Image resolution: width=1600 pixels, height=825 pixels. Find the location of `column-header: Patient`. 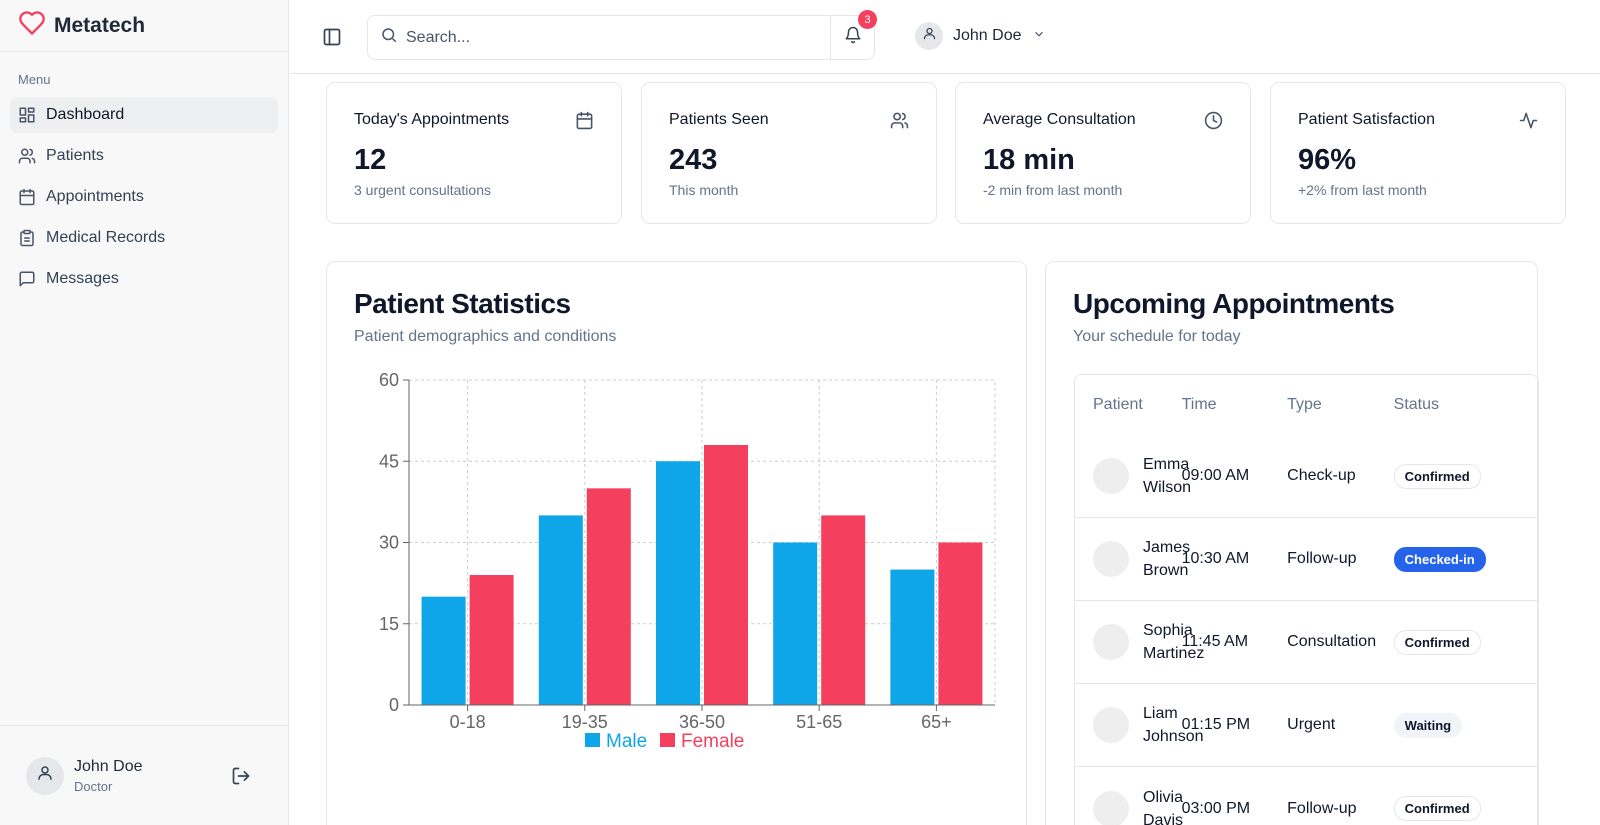

column-header: Patient is located at coordinates (1118, 404).